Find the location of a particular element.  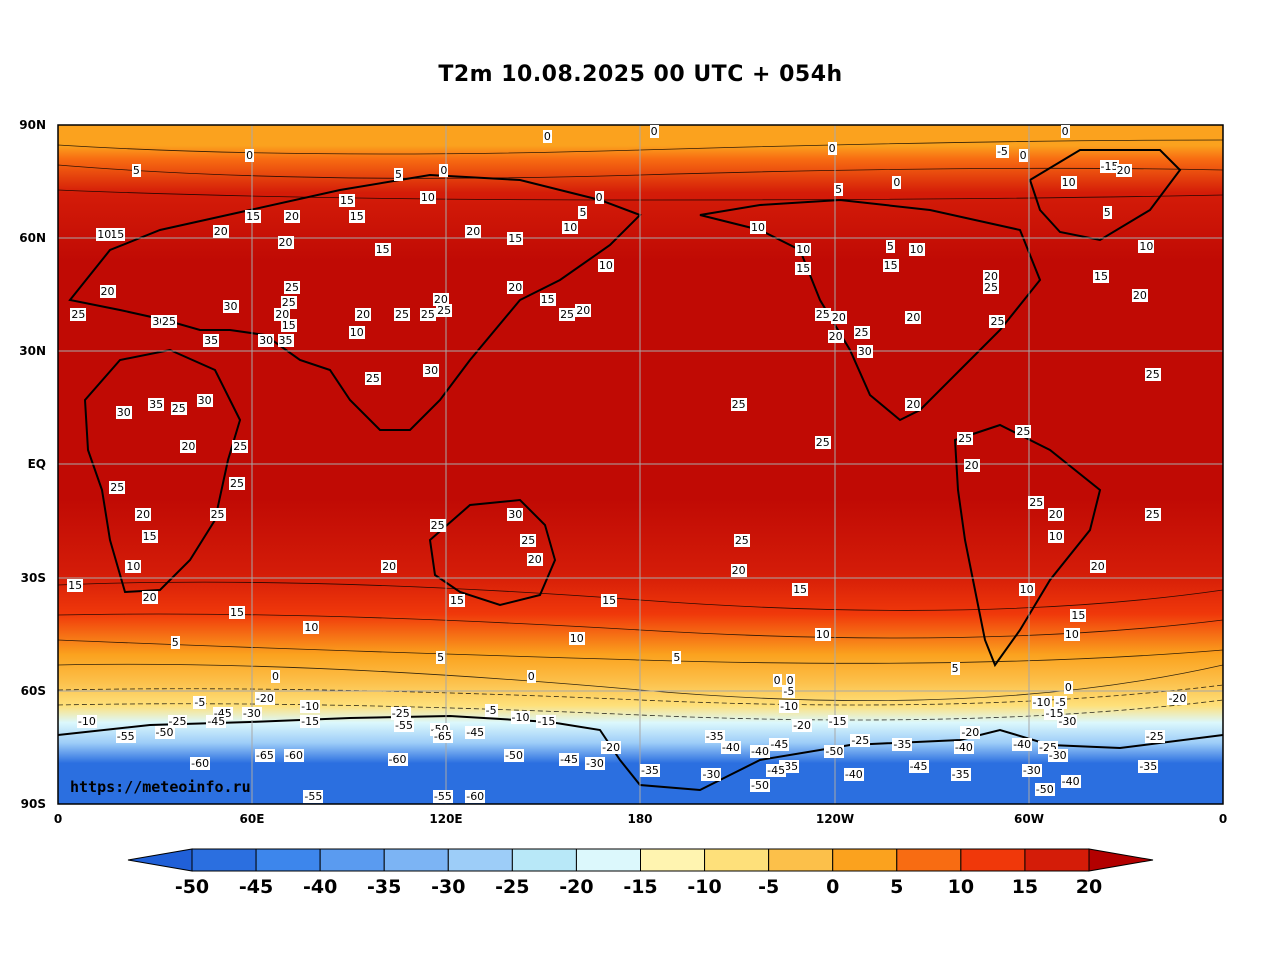

lat-label: 60S is located at coordinates (33, 691).